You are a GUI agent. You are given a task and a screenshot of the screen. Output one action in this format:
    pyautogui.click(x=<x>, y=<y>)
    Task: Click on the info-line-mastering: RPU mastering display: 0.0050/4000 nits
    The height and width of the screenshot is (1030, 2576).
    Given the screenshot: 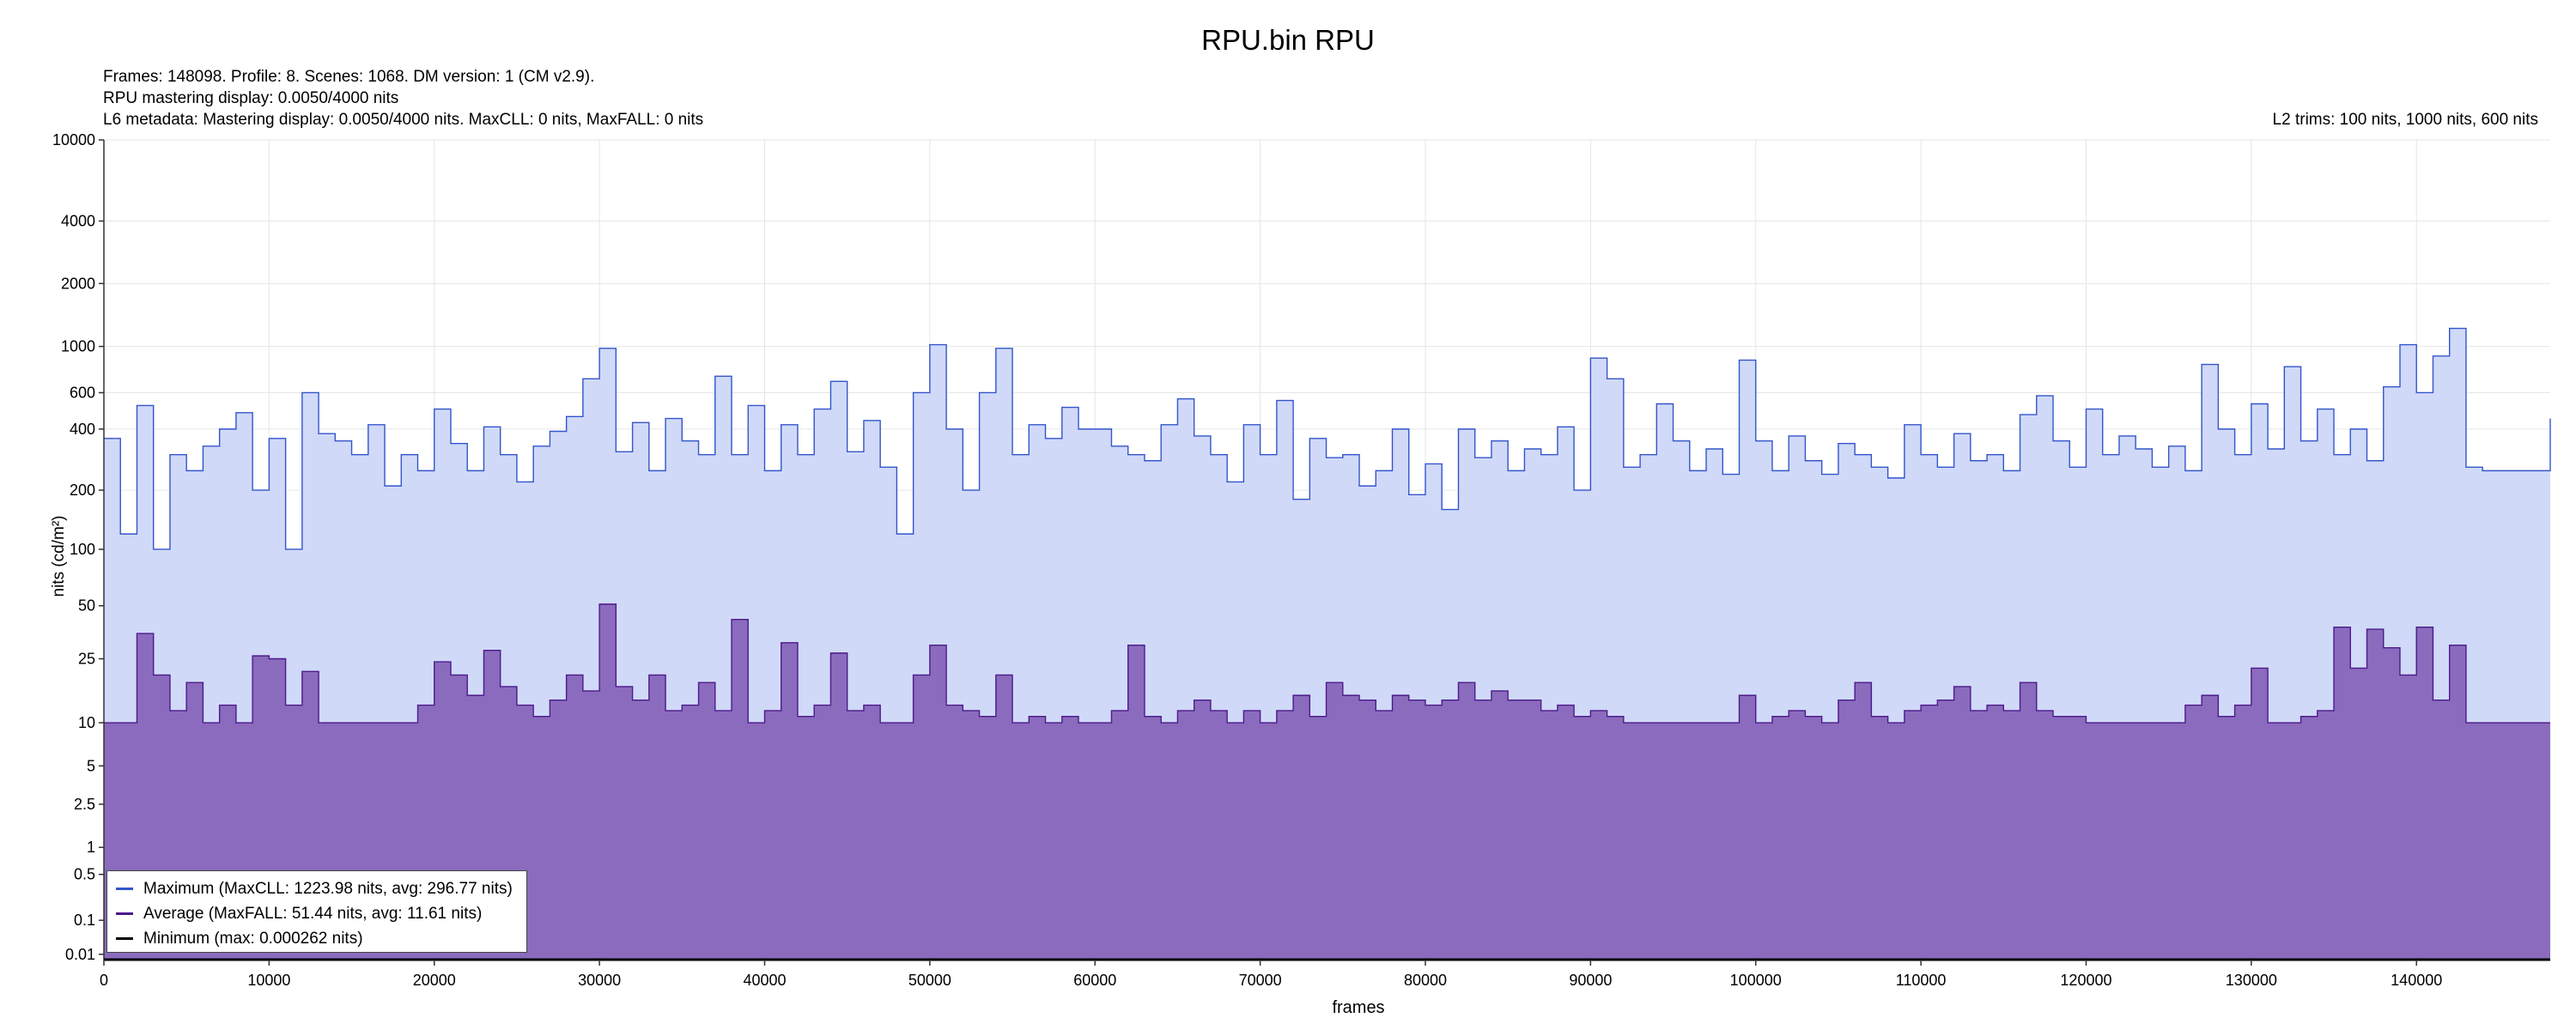 What is the action you would take?
    pyautogui.click(x=251, y=98)
    